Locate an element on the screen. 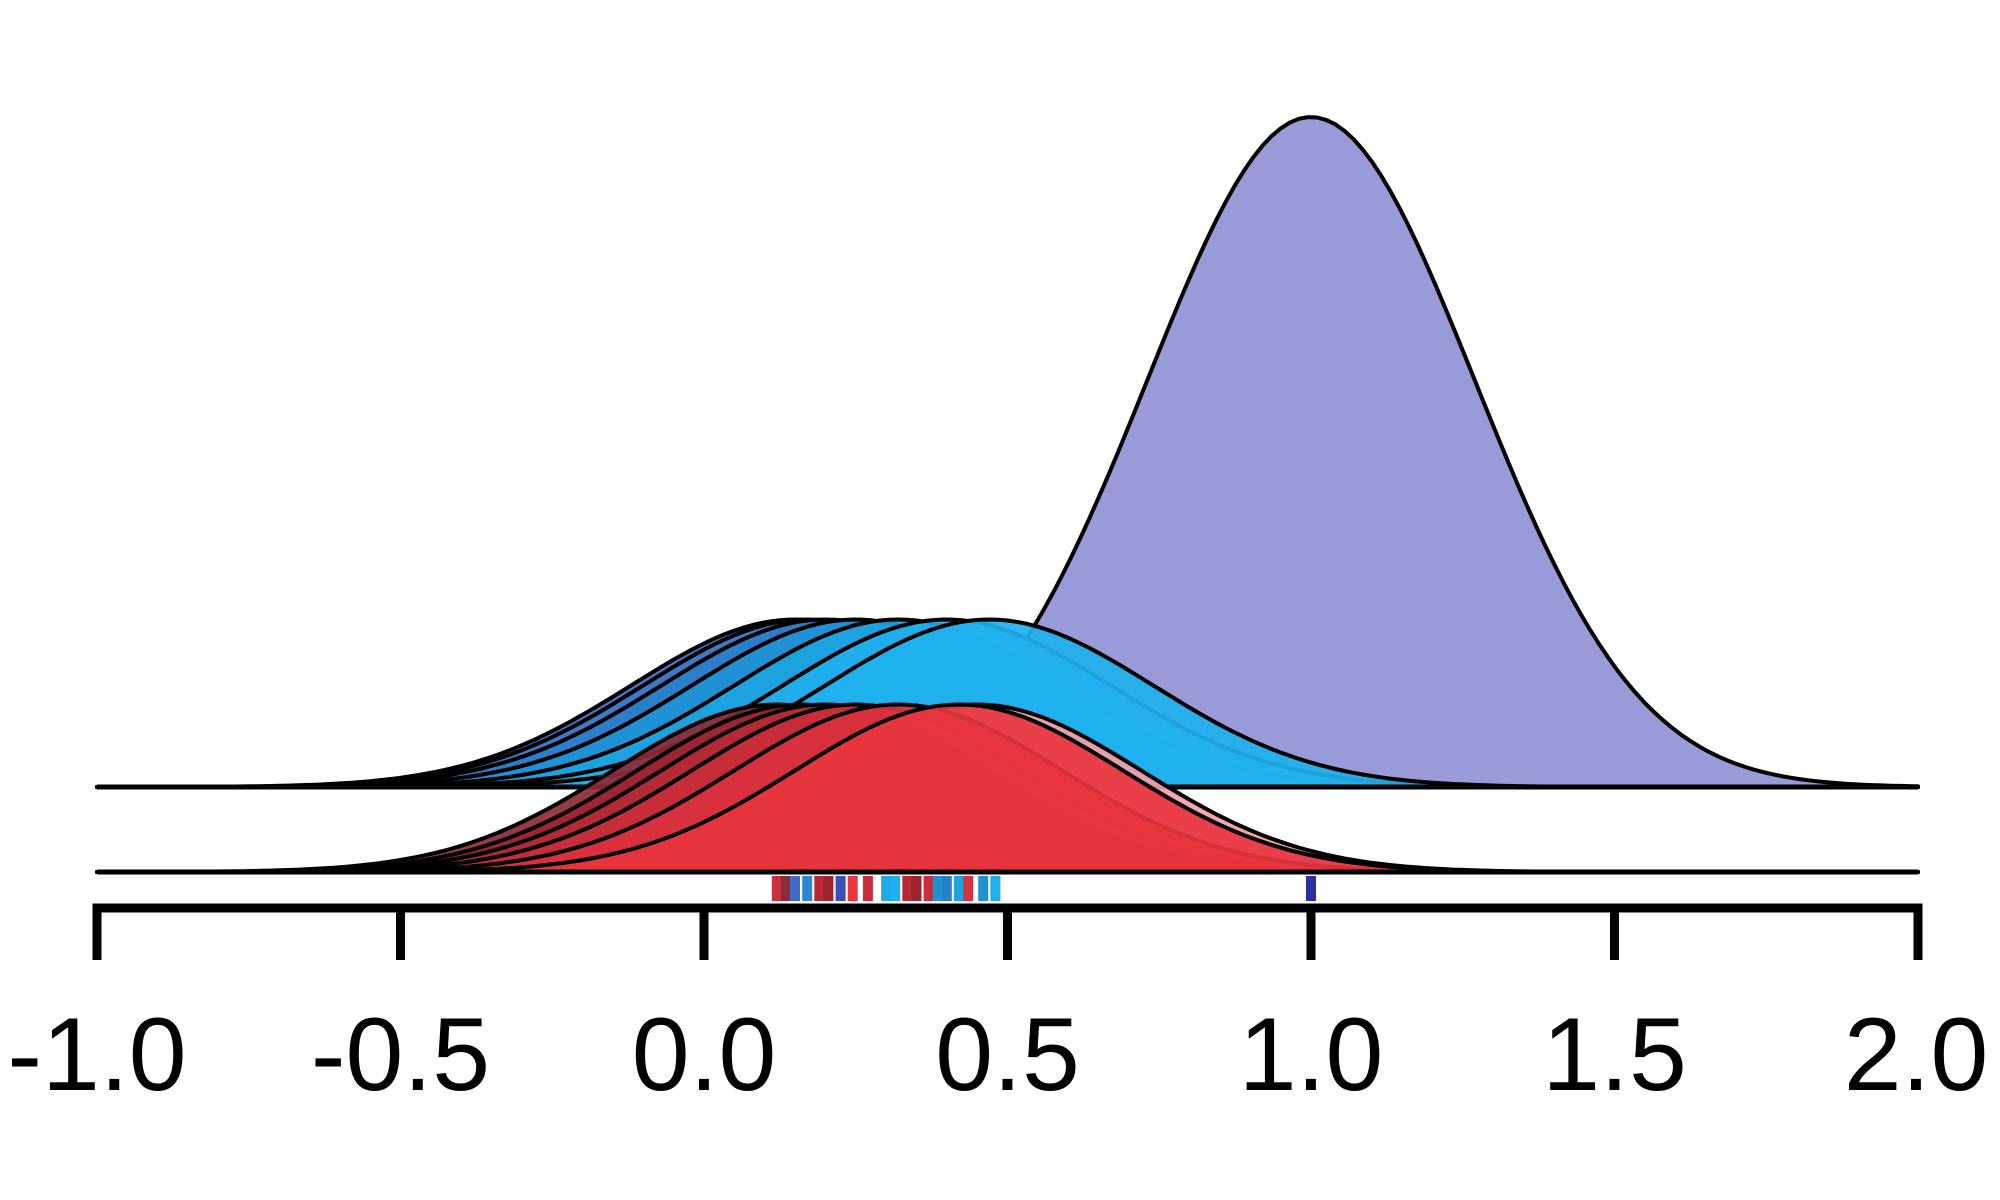  x-tick-label-6: 2.0 is located at coordinates (1916, 1055).